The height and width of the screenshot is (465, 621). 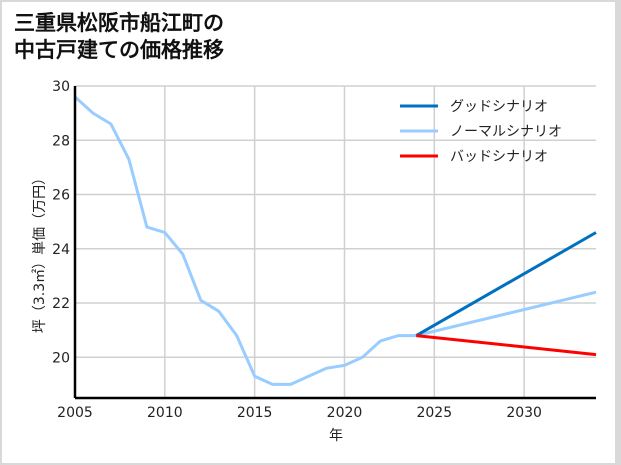 I want to click on y-tick-label: 30, so click(x=61, y=87).